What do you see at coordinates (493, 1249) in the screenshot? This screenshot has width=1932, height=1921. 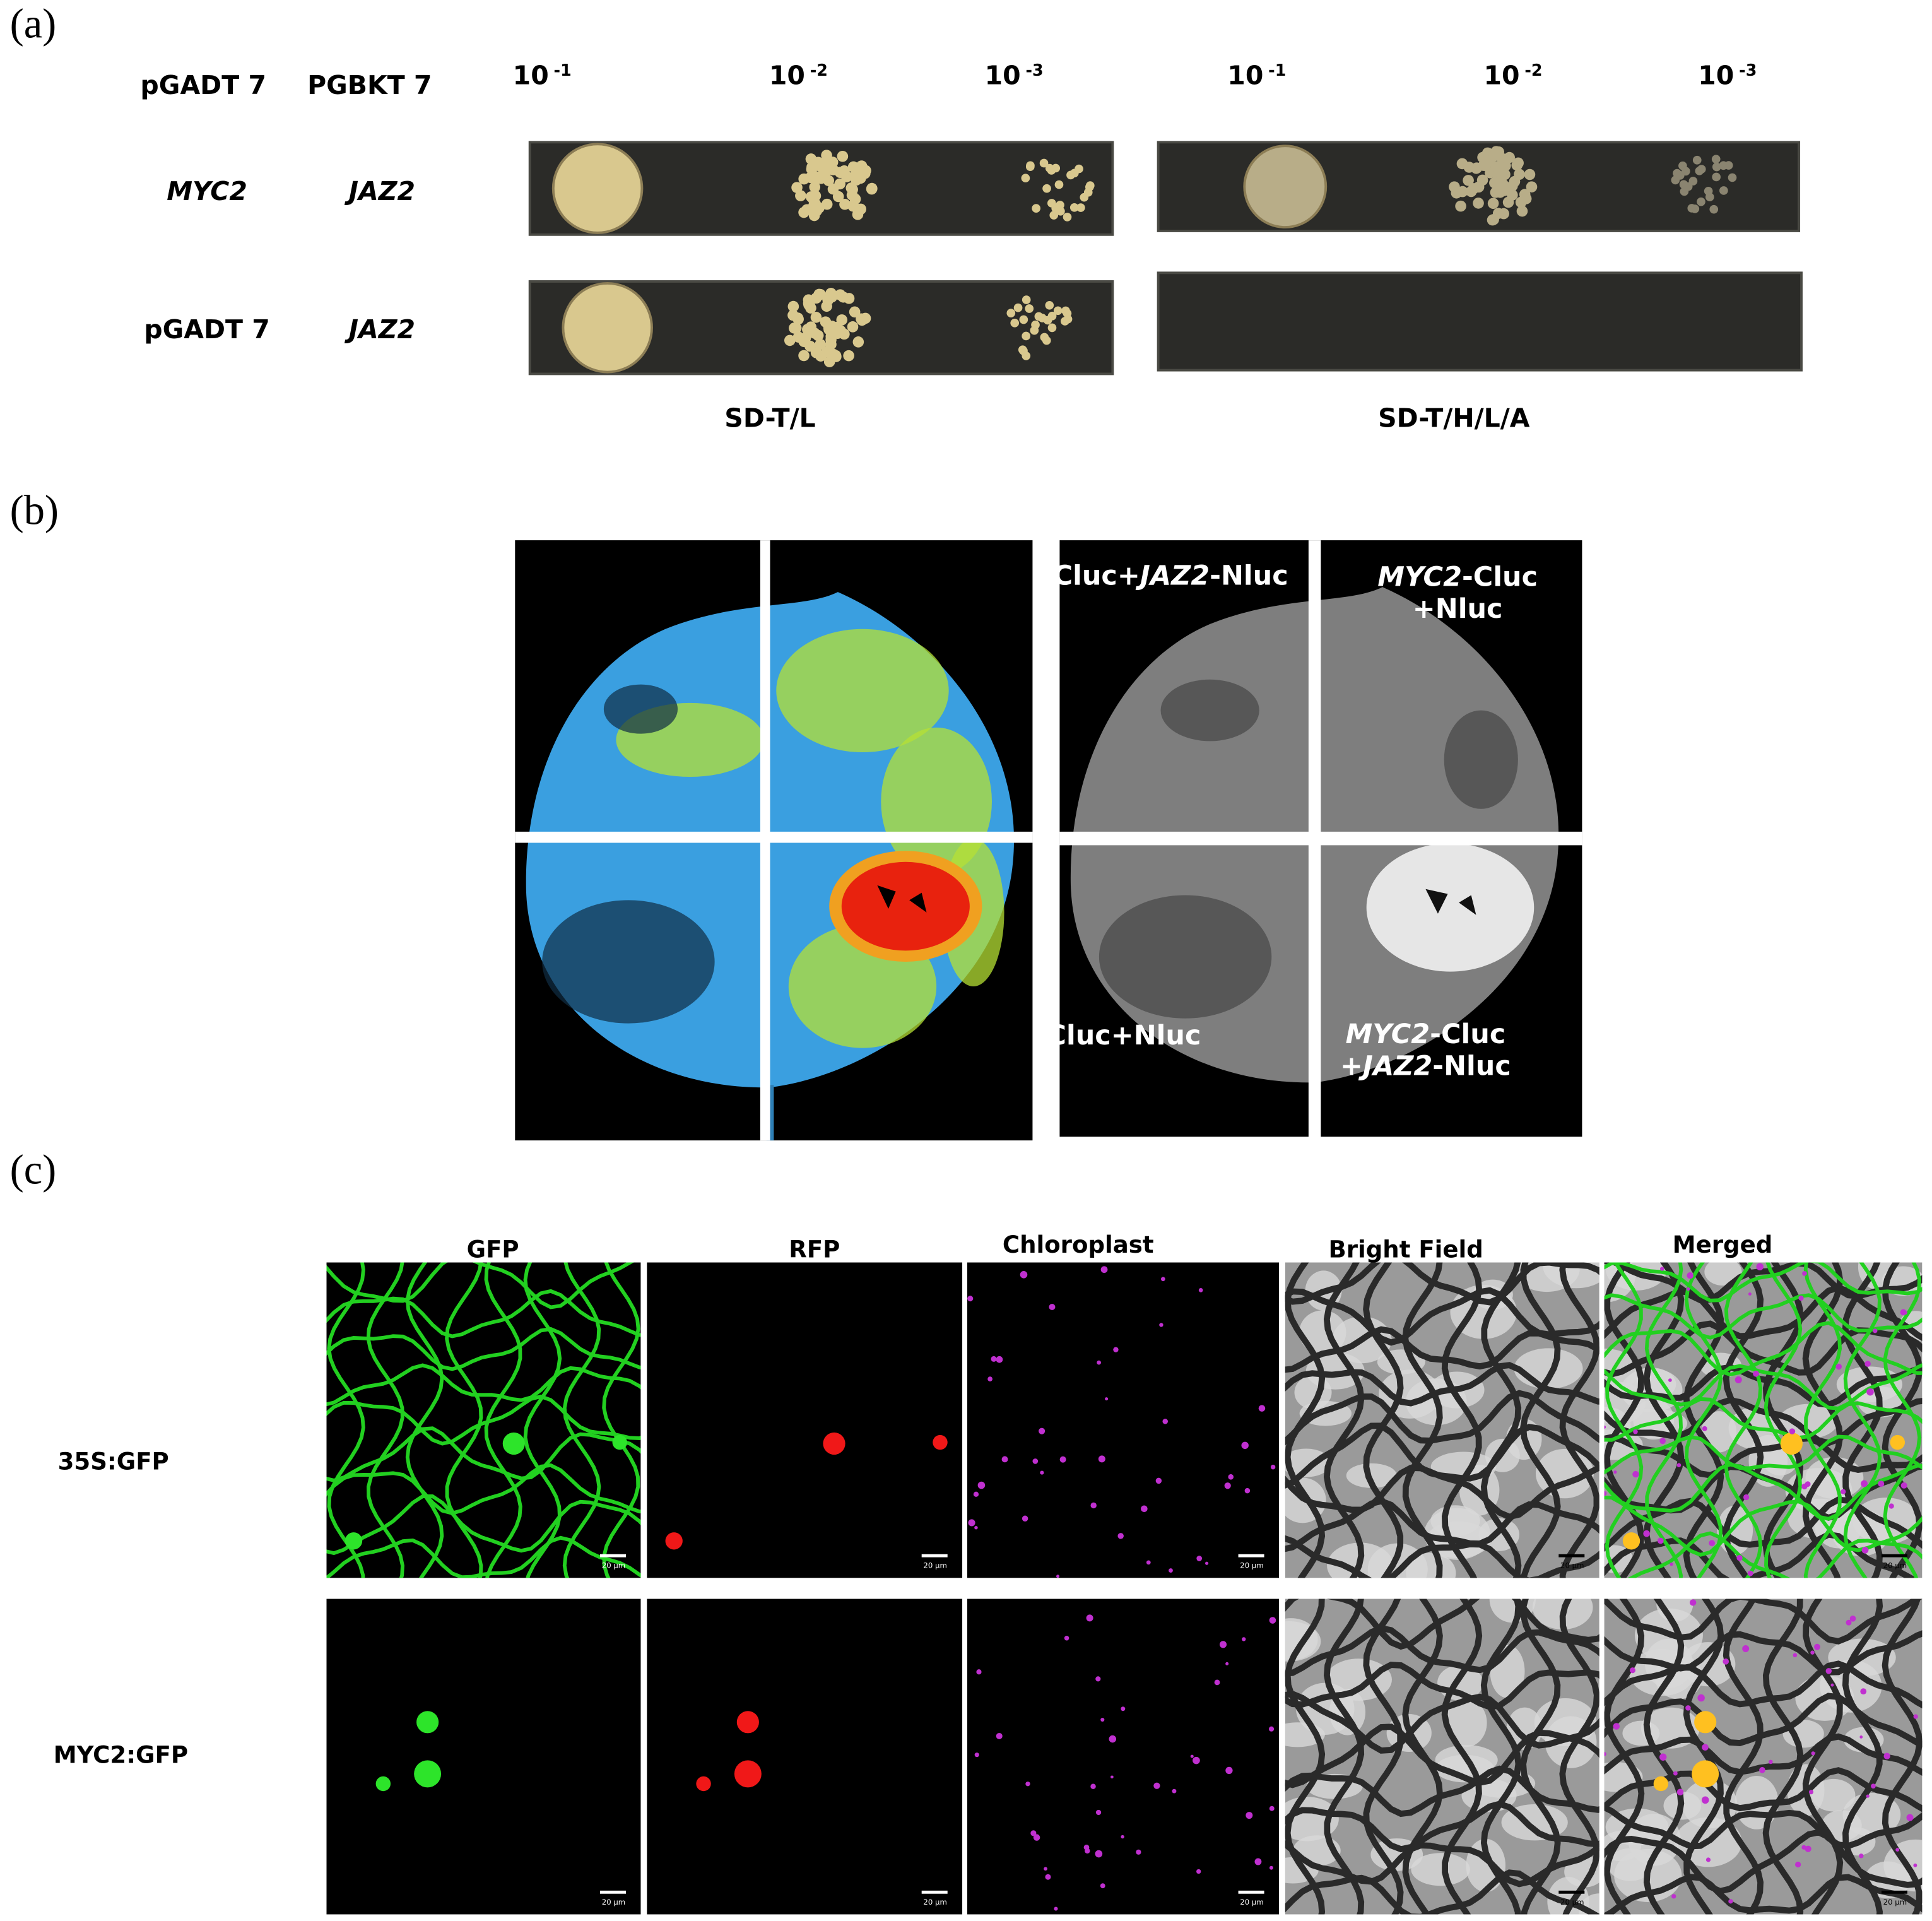 I see `channel-header: GFP` at bounding box center [493, 1249].